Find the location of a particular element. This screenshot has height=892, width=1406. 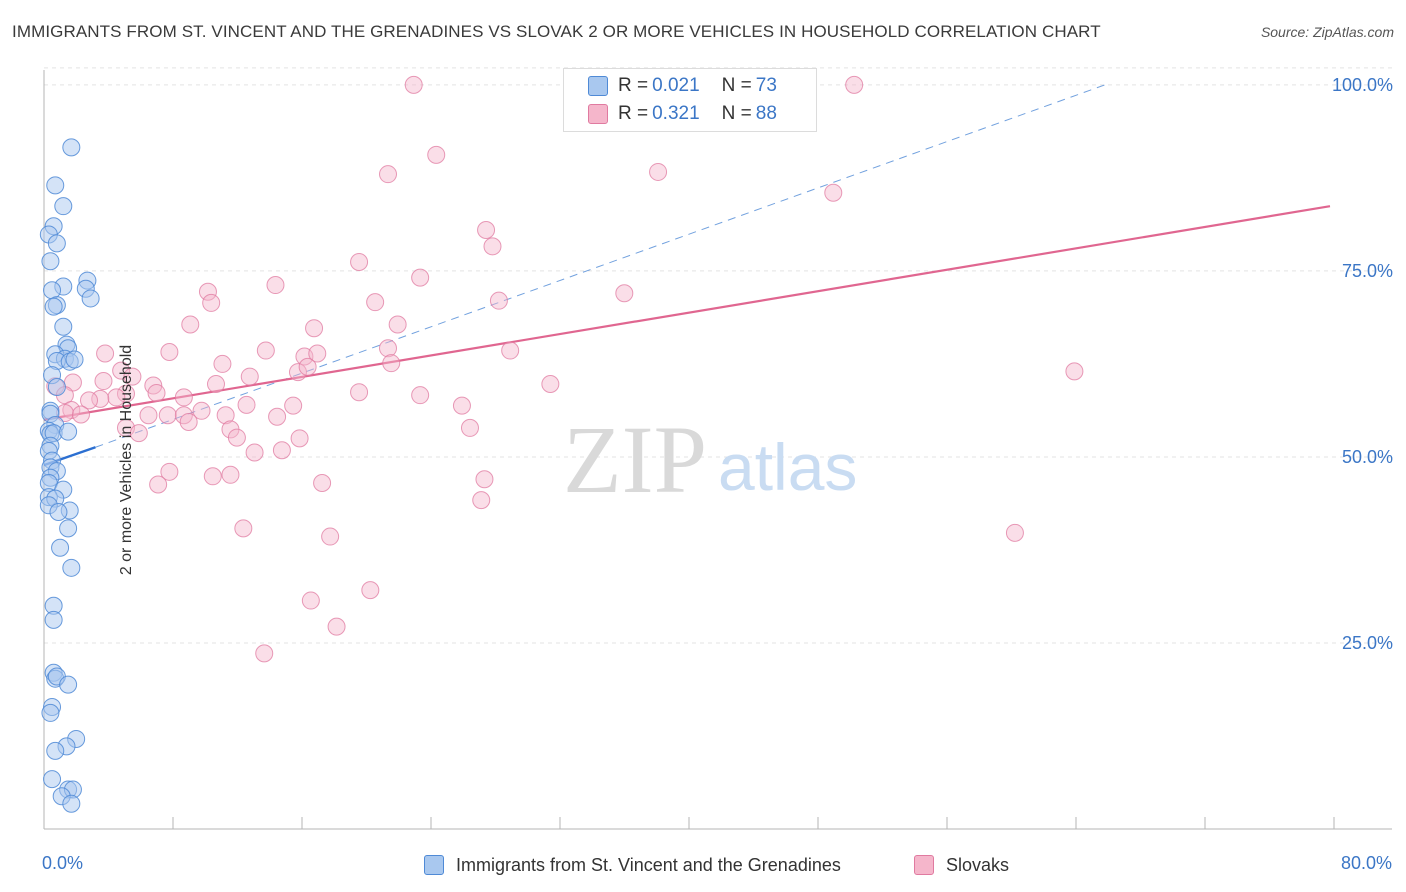

stats-legend-row-pink: R = 0.321 N = 88 is located at coordinates (682, 114).